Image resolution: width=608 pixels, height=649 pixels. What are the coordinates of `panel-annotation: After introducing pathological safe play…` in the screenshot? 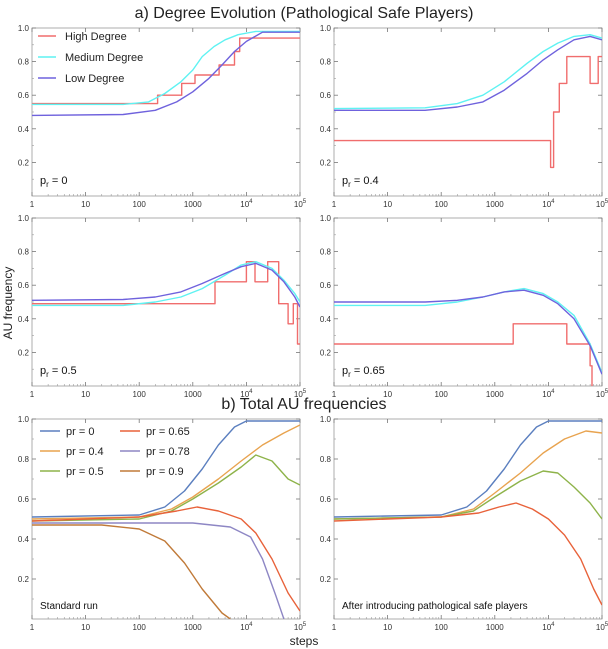 It's located at (435, 606).